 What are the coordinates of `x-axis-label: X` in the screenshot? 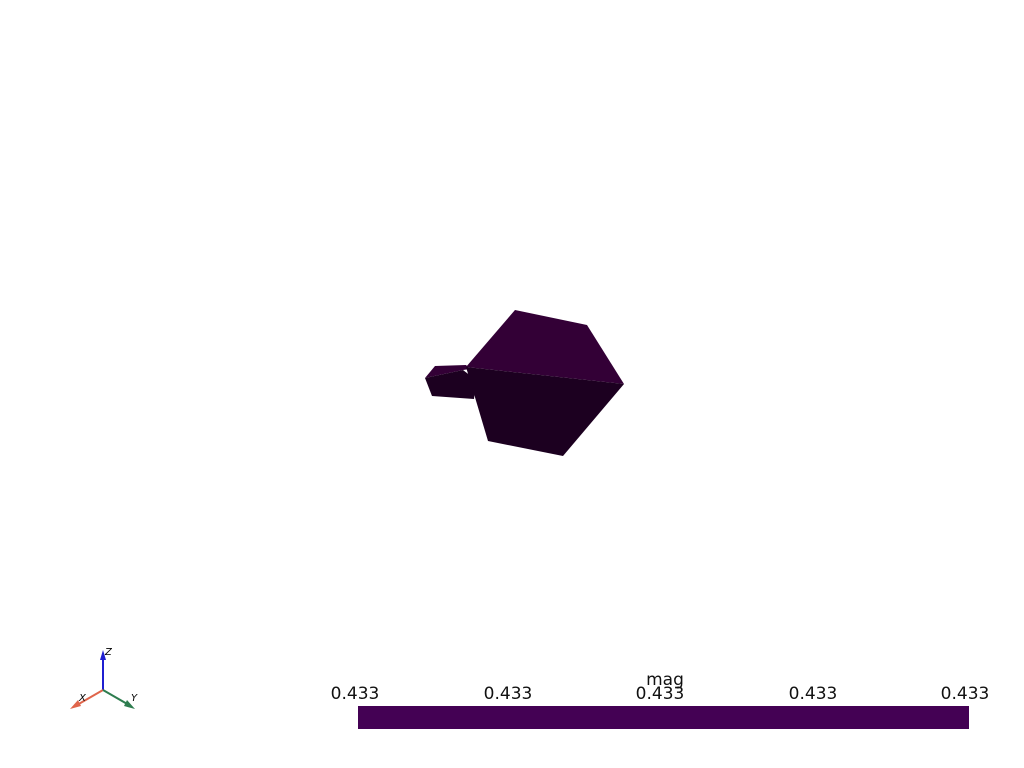 It's located at (82, 698).